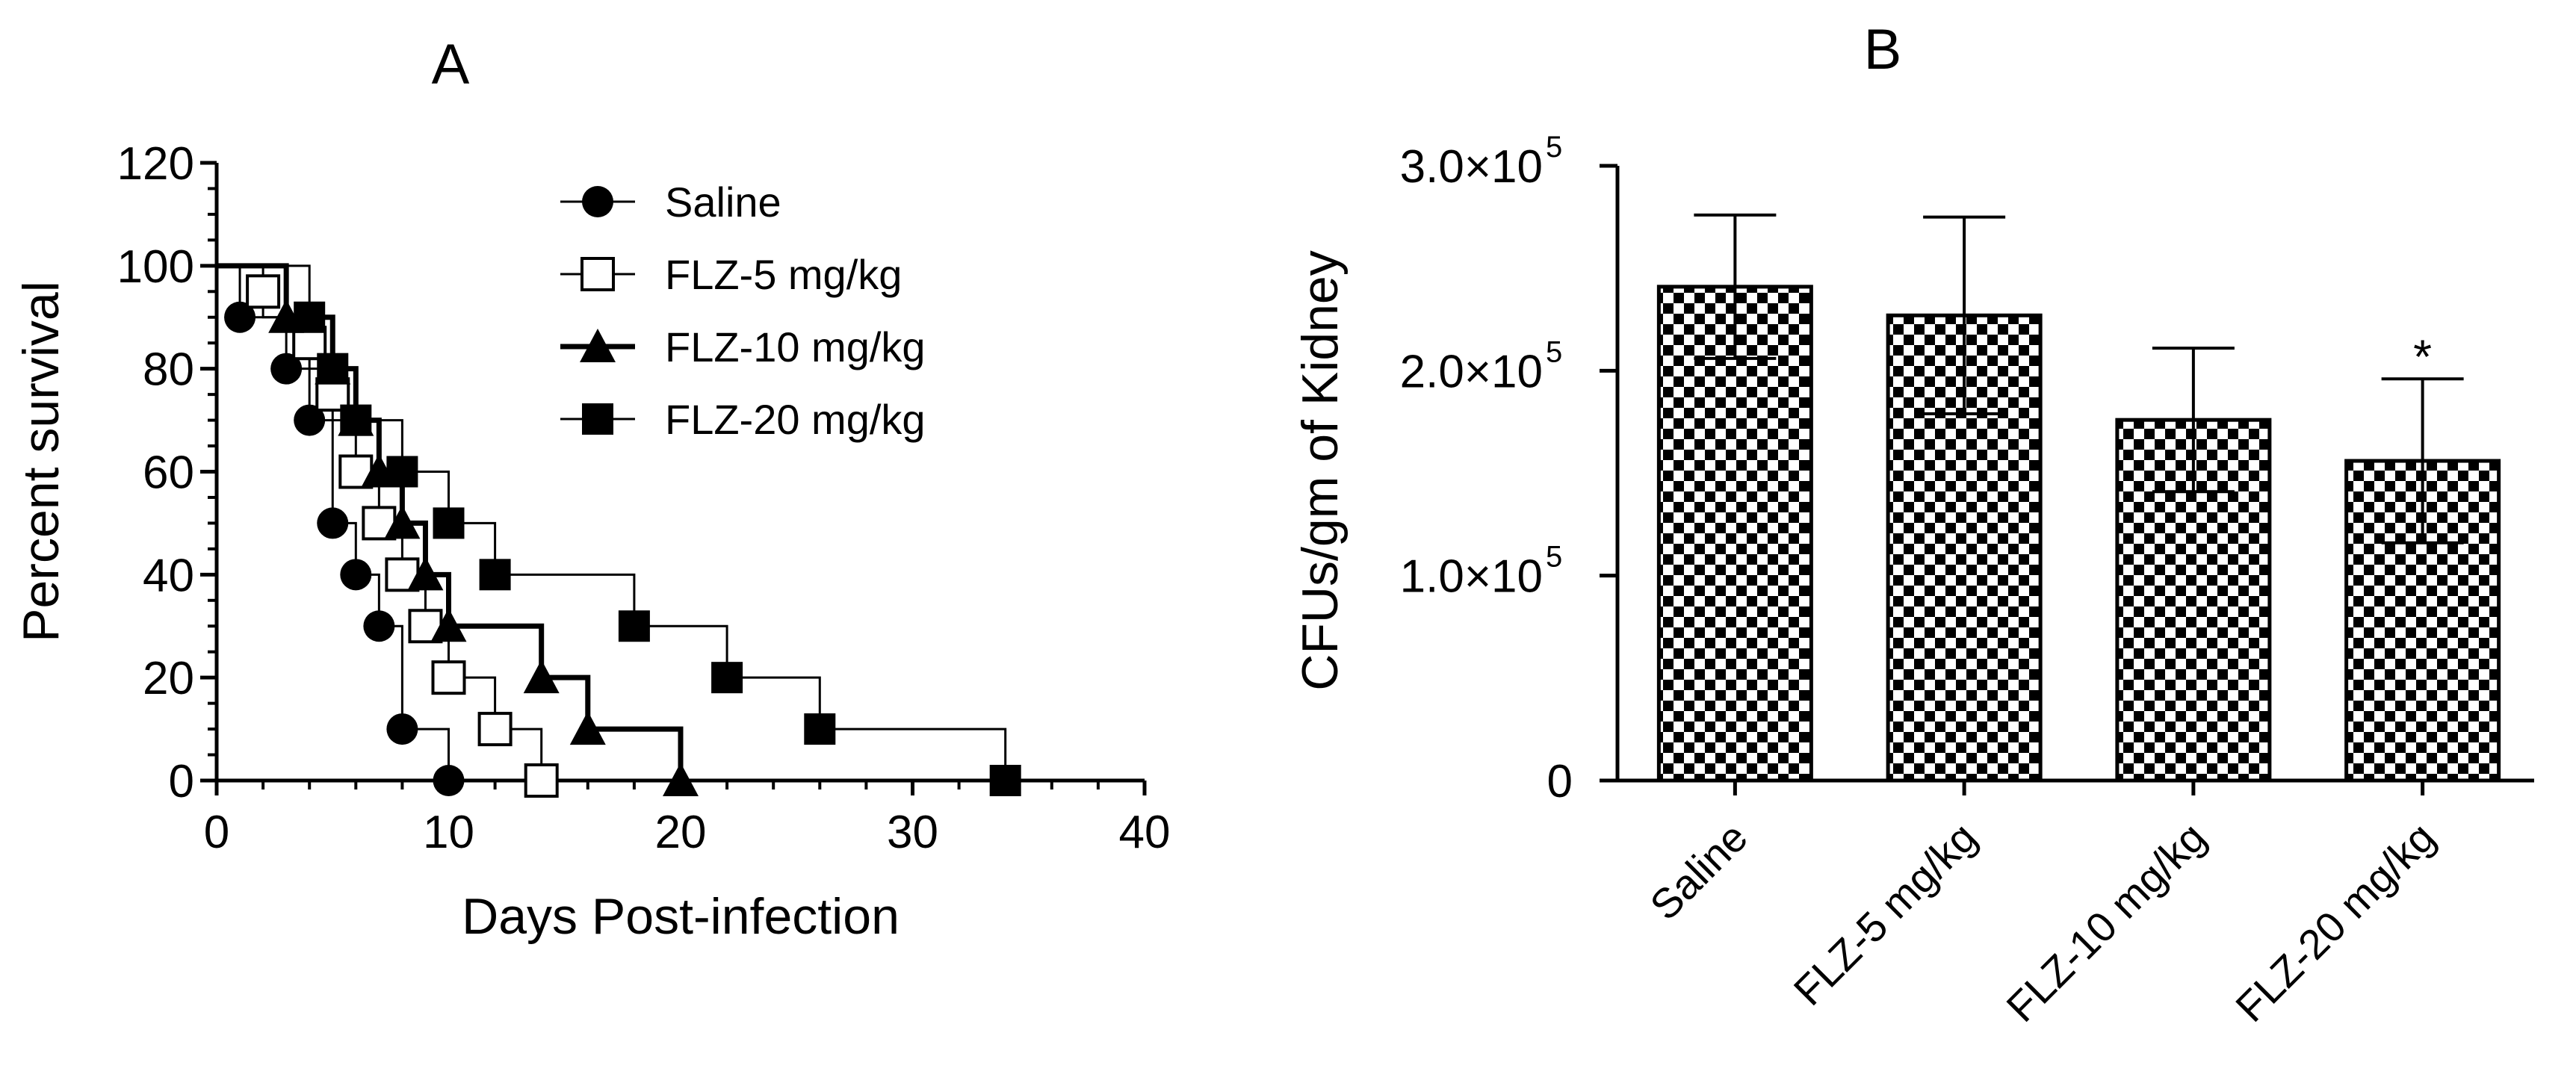 The image size is (2576, 1089). What do you see at coordinates (681, 916) in the screenshot?
I see `panel-a-x-axis-title: Days Post-infection` at bounding box center [681, 916].